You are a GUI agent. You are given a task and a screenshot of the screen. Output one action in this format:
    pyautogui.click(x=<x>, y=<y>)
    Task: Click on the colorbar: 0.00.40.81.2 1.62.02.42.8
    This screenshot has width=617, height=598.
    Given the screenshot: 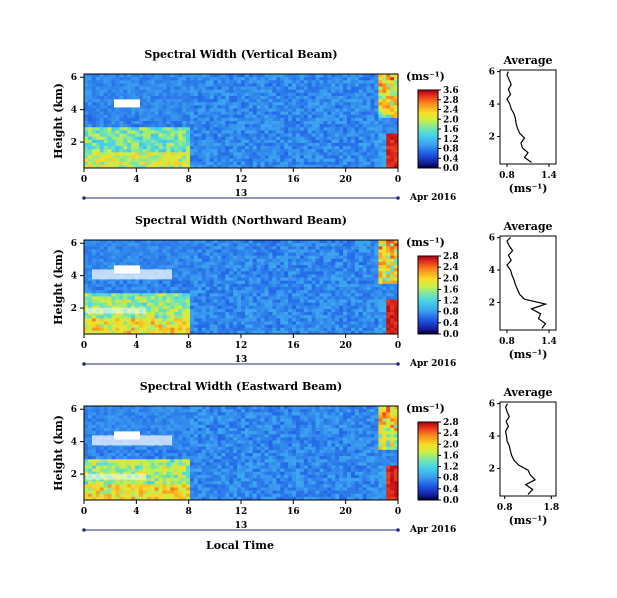 What is the action you would take?
    pyautogui.click(x=438, y=462)
    